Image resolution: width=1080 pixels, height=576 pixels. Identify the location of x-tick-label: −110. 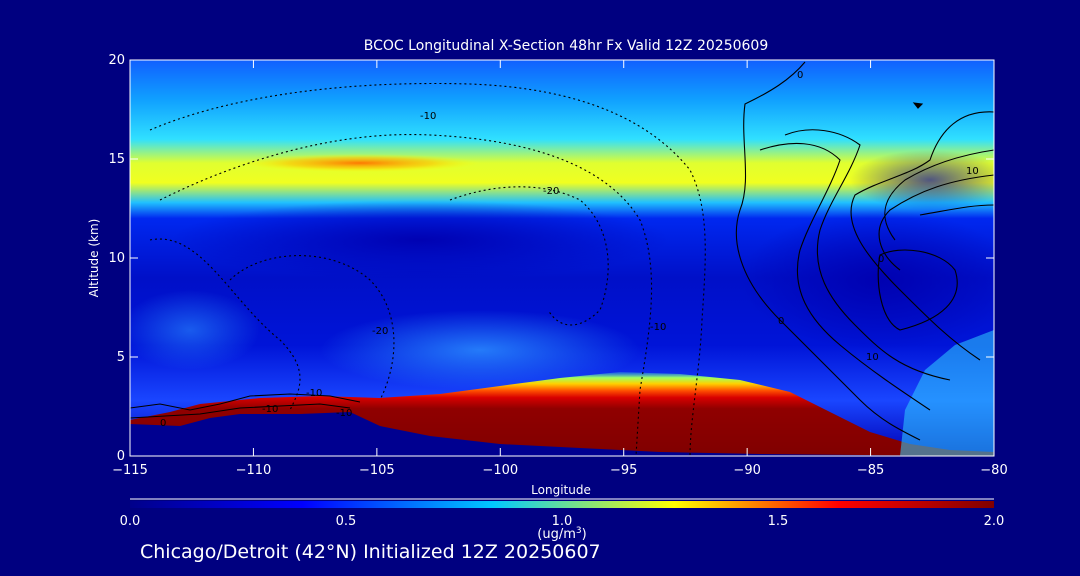
(254, 470).